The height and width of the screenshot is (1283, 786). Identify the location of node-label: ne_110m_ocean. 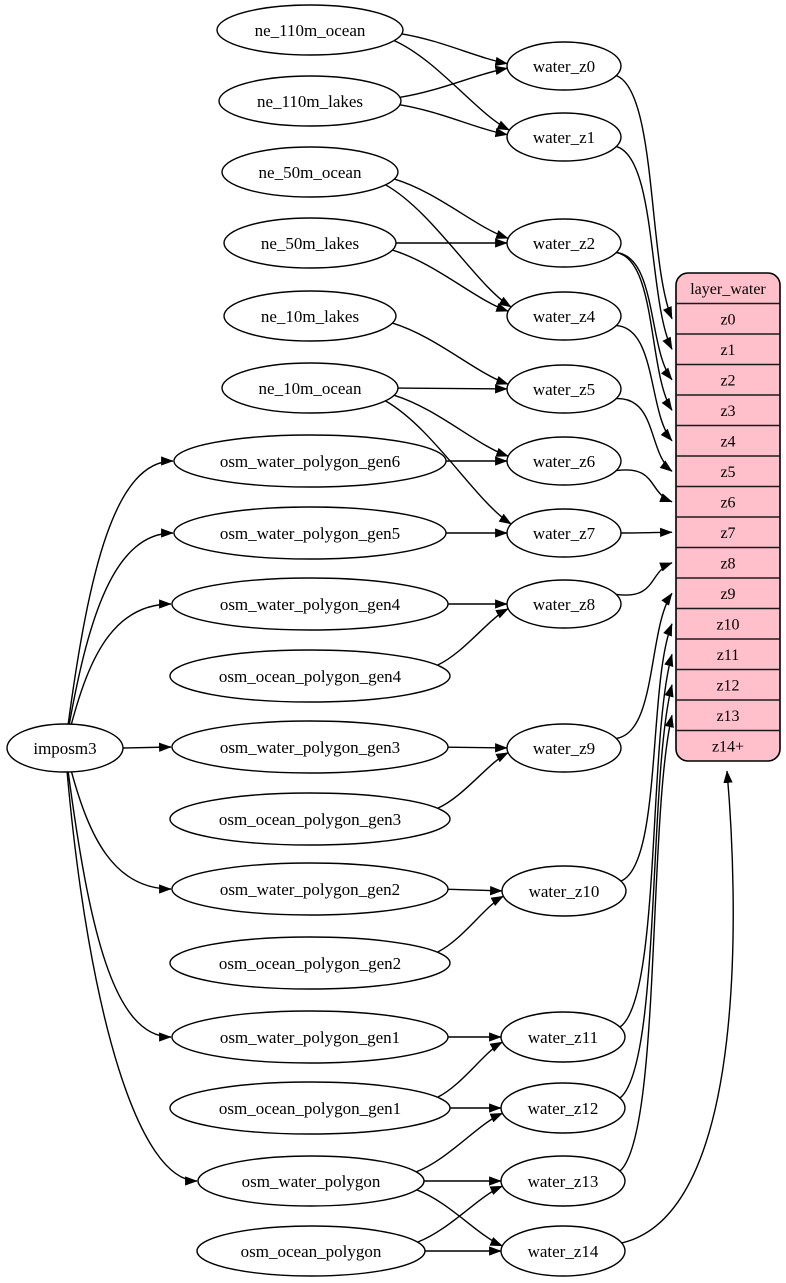
(310, 30).